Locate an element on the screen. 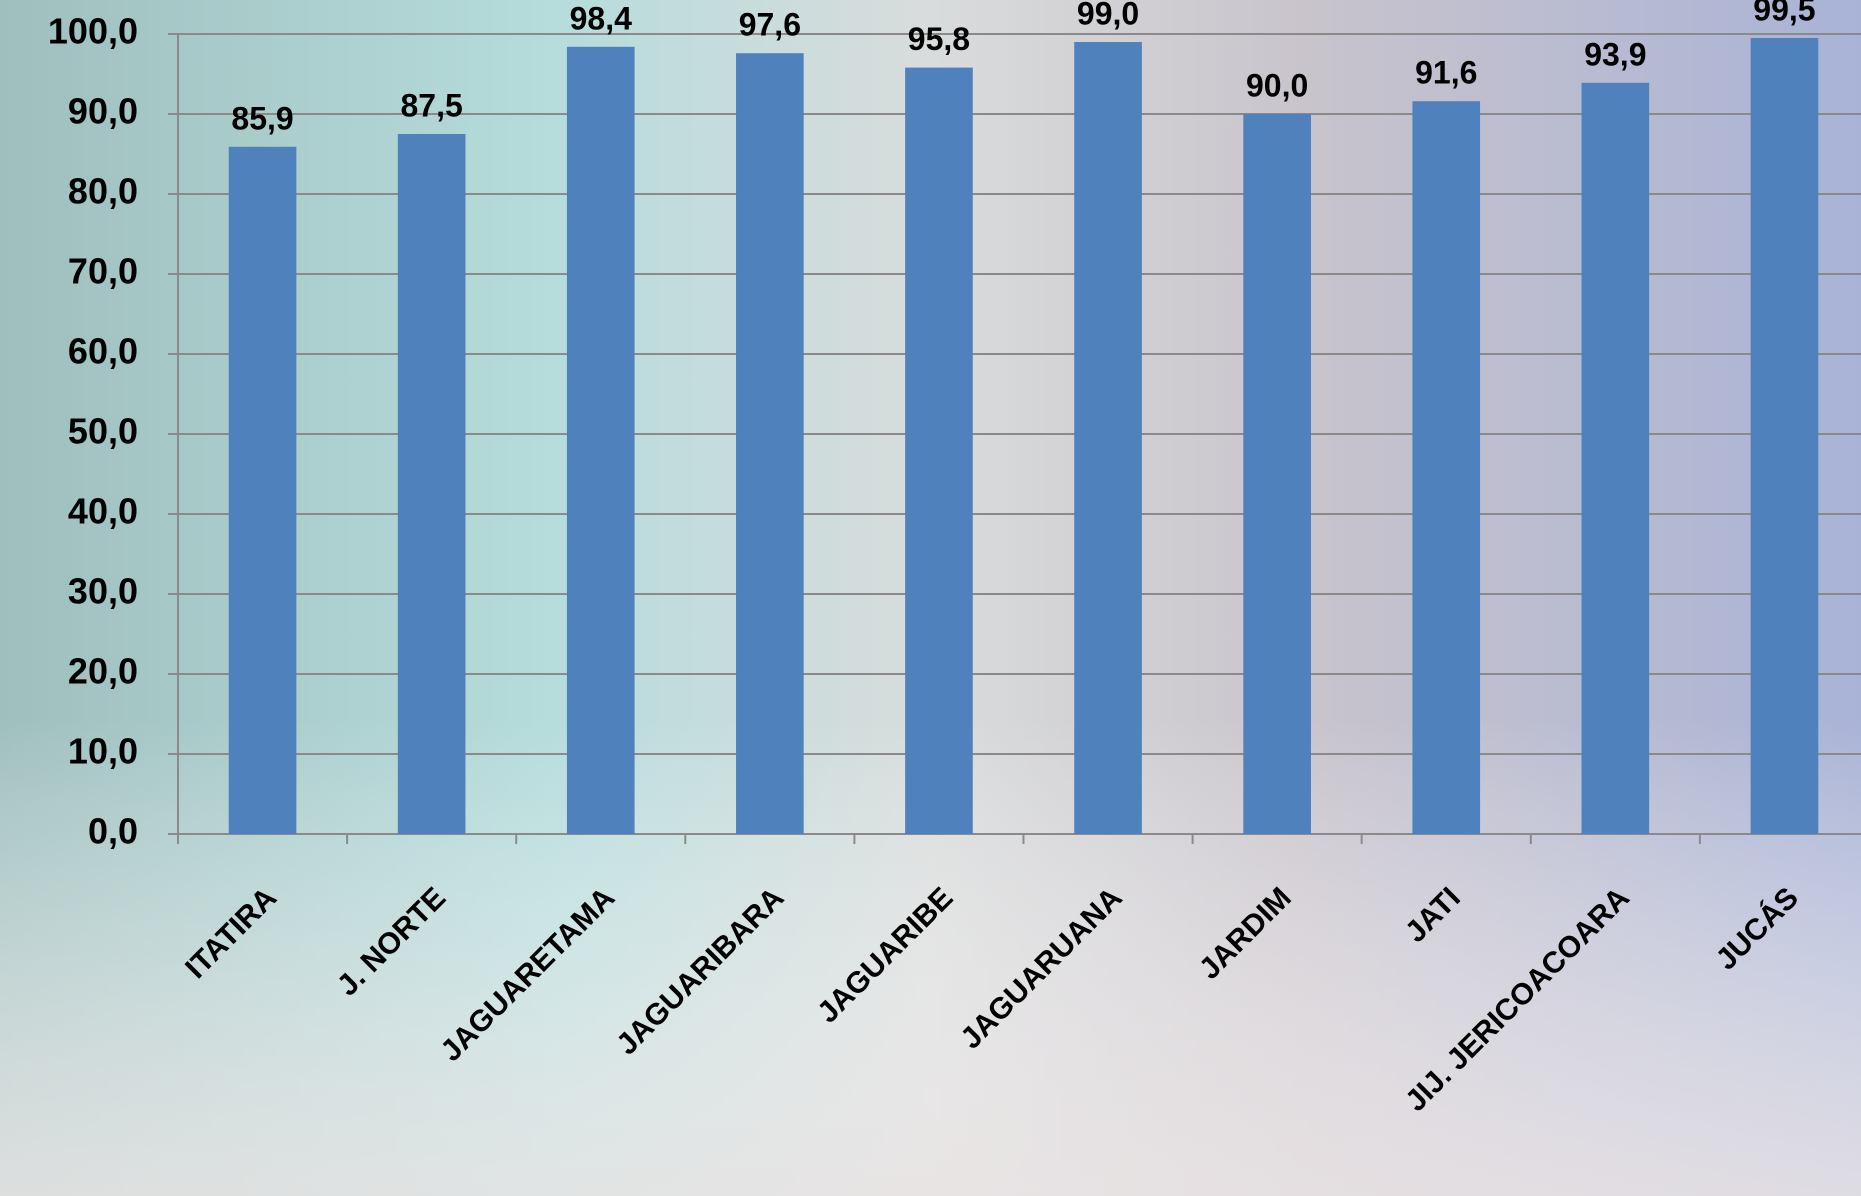 The image size is (1861, 1196). value-label: 95,8 is located at coordinates (939, 39).